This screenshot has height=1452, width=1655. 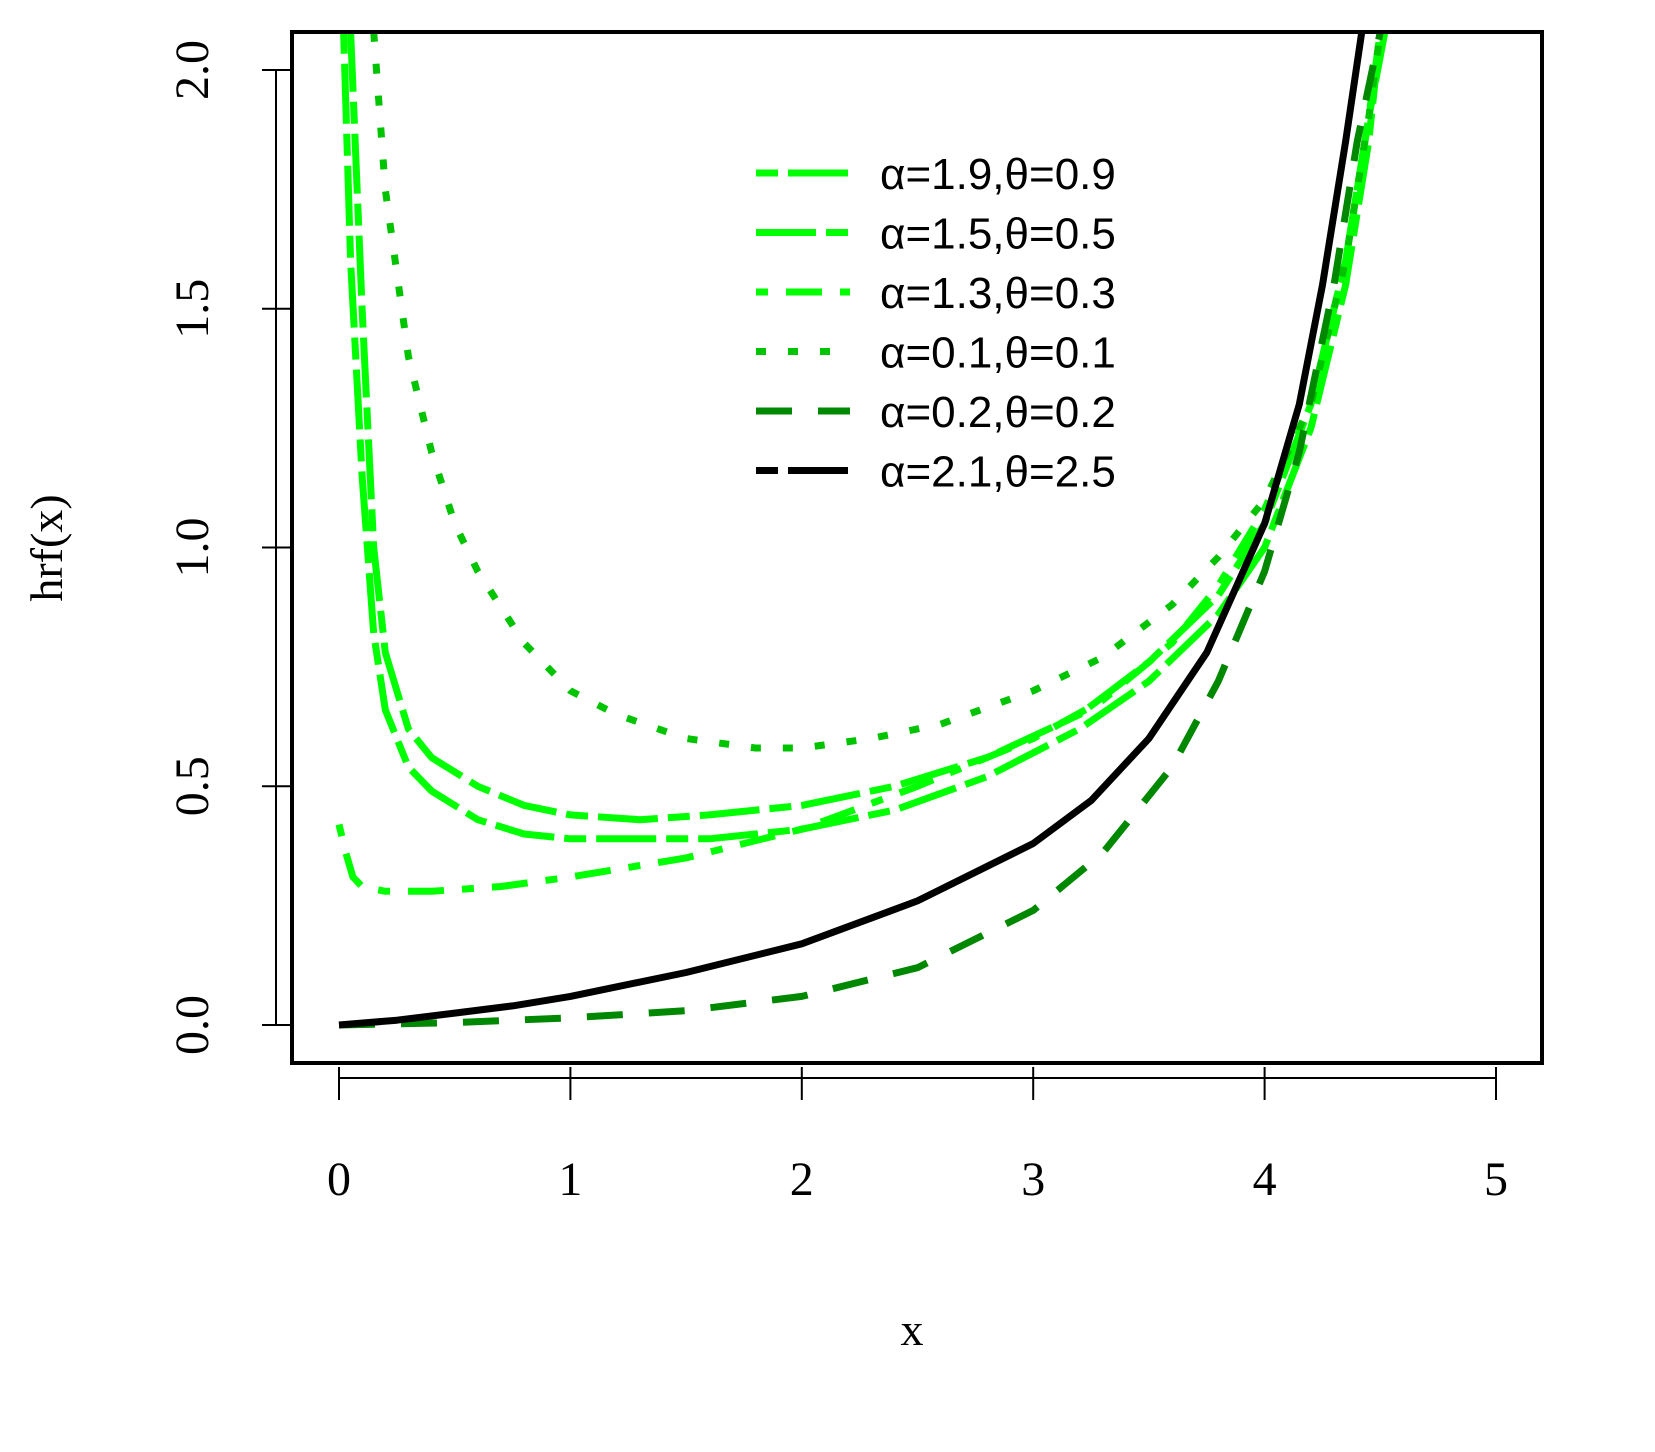 I want to click on legend-item: α=1.3,θ=0.3, so click(x=936, y=293).